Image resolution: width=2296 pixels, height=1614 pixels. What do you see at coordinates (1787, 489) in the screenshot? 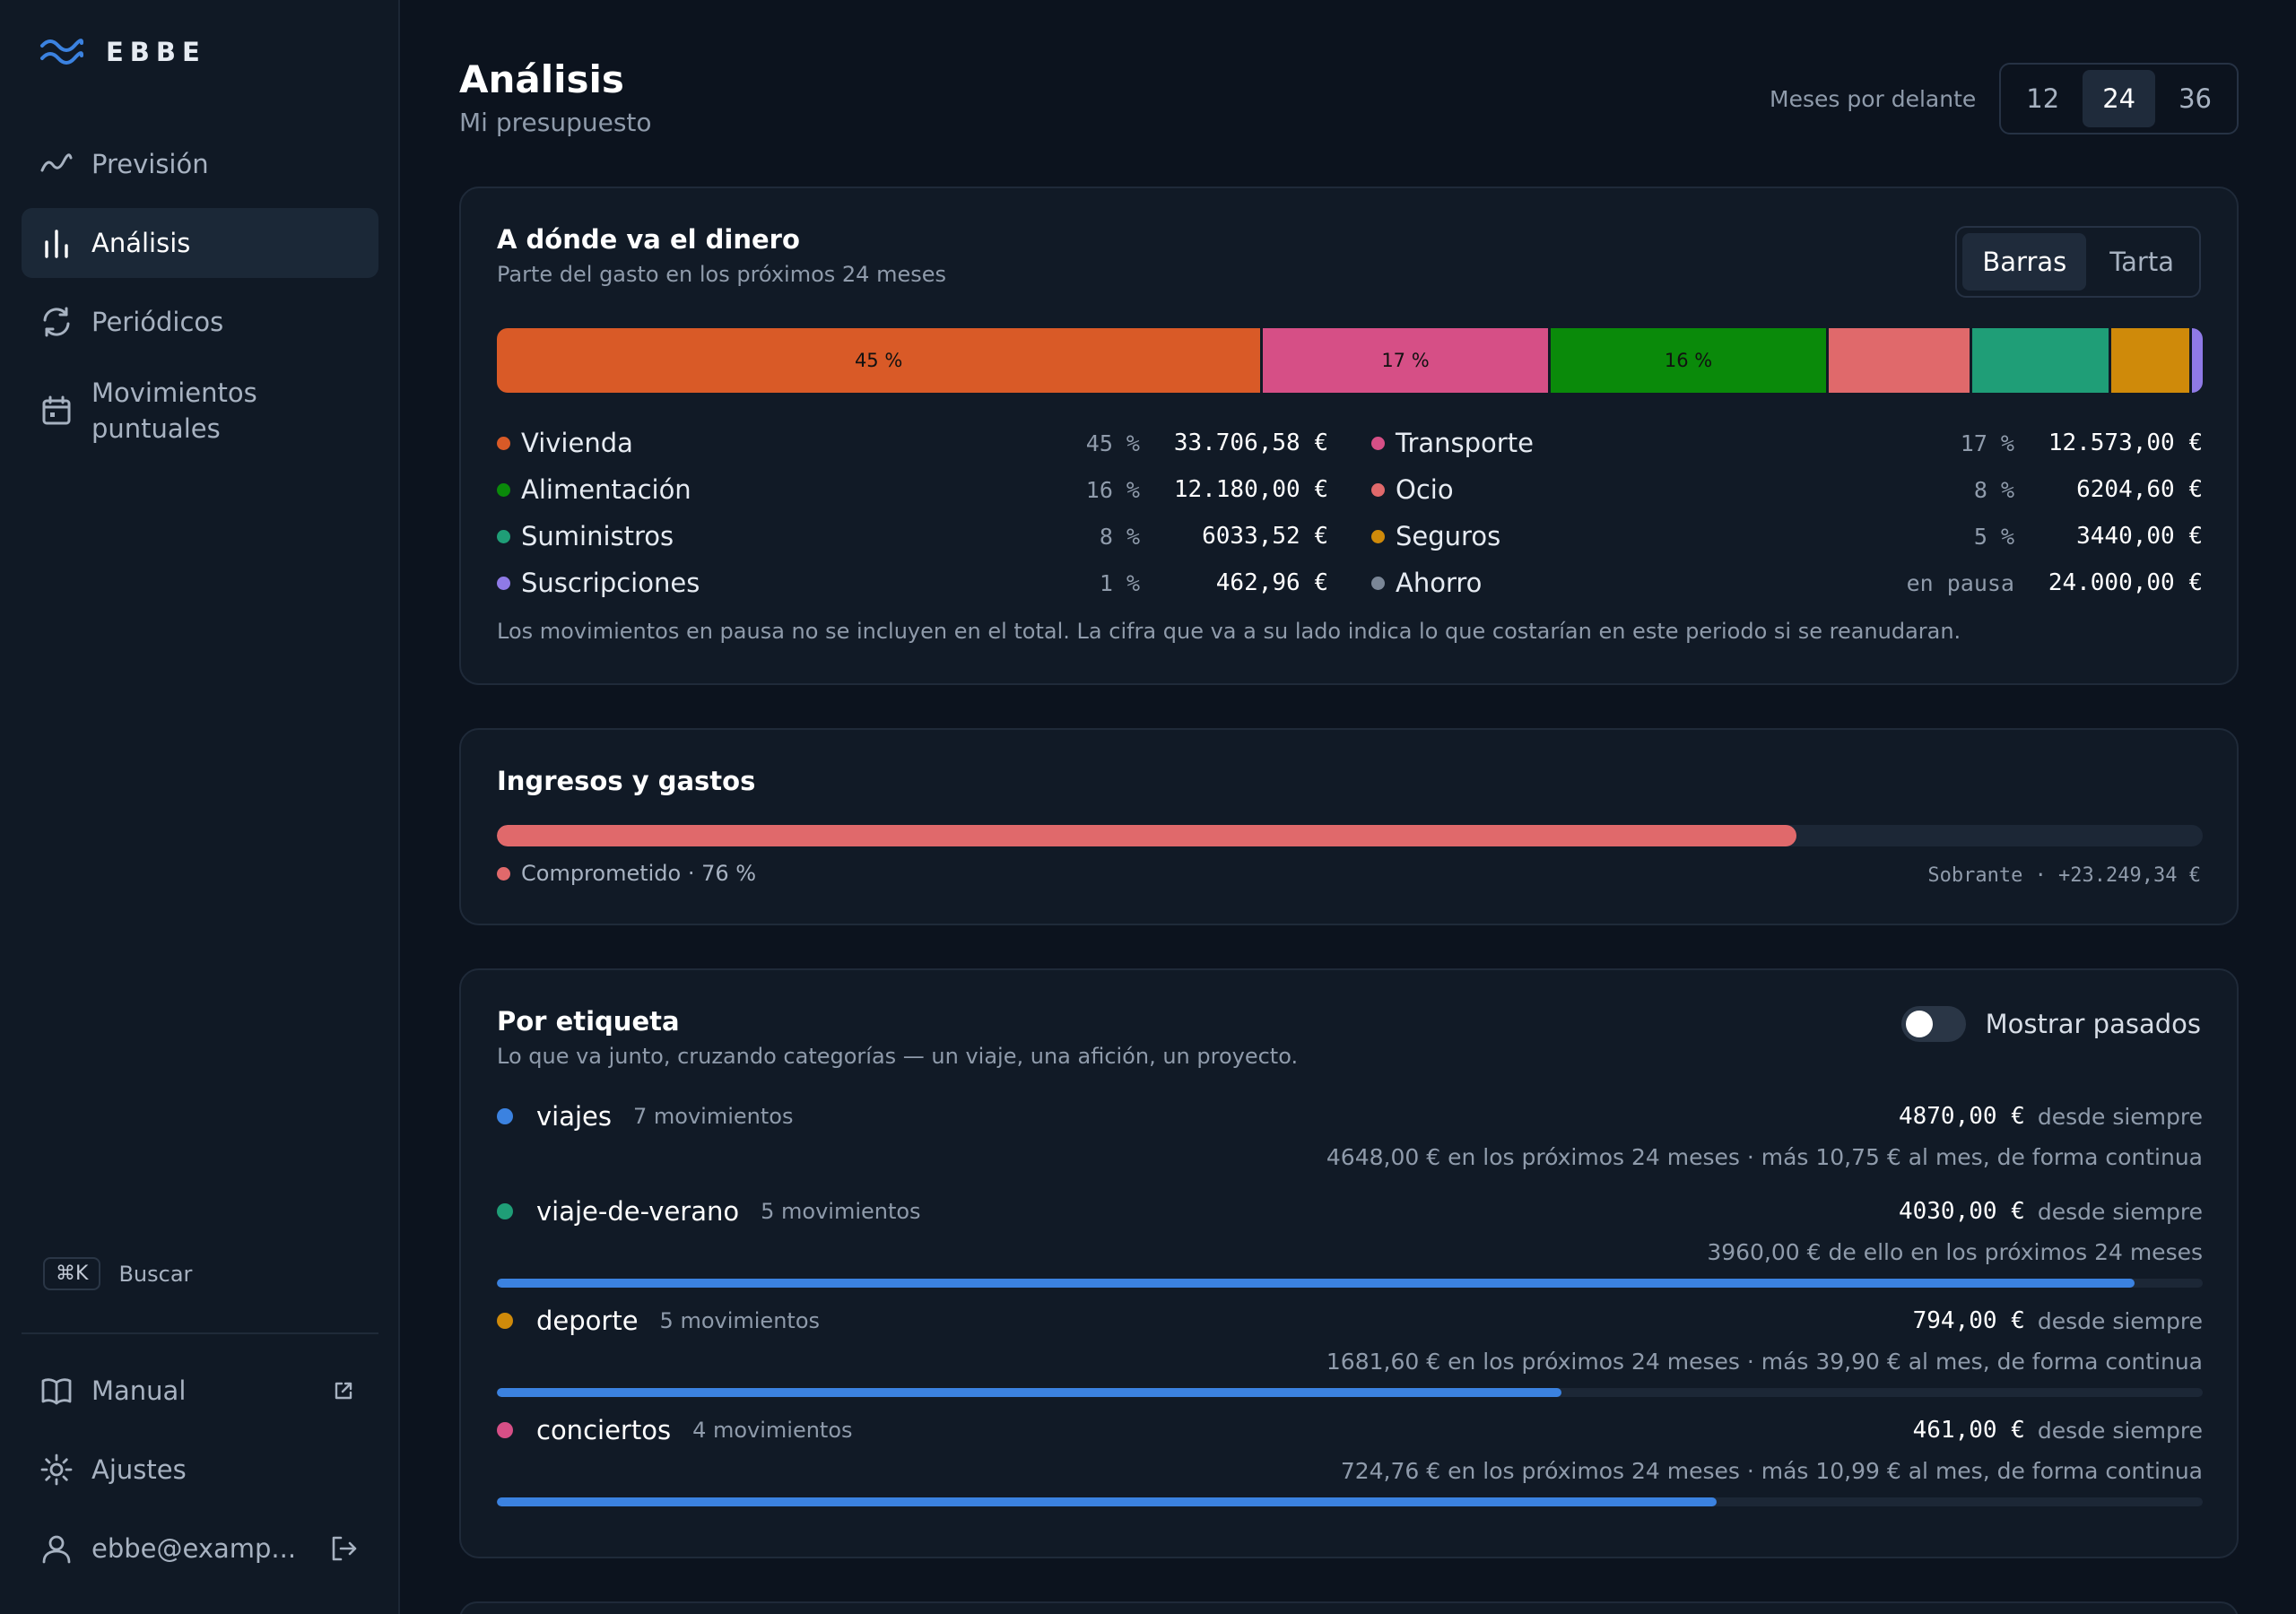
I see `legend-item: Ocio 8 % 6204,60 €` at bounding box center [1787, 489].